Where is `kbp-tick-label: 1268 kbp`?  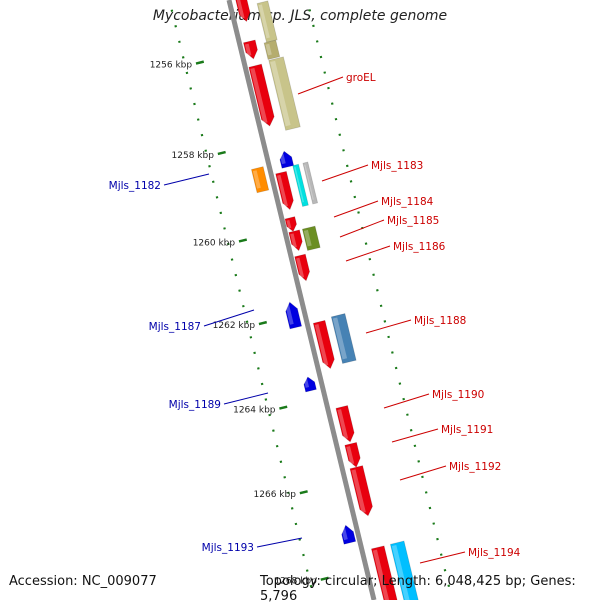
kbp-tick-label: 1268 kbp is located at coordinates (295, 582).